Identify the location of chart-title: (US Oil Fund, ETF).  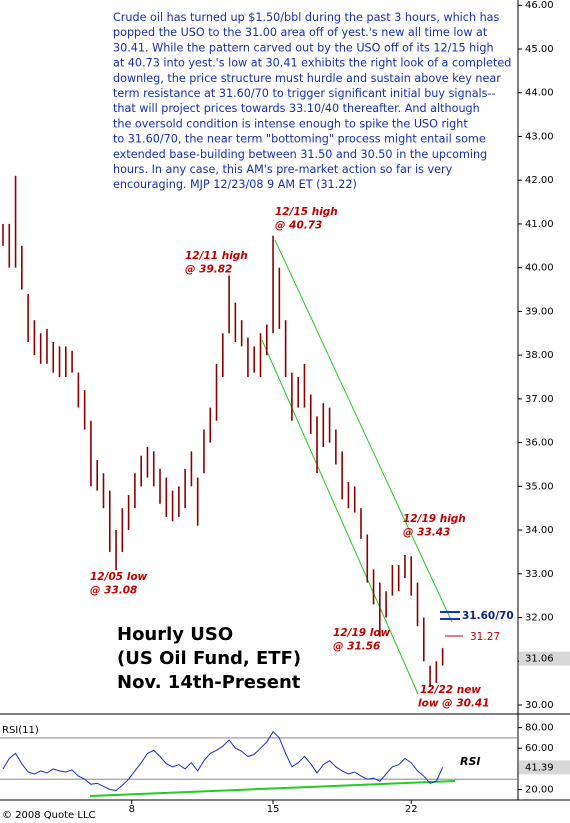
(209, 658).